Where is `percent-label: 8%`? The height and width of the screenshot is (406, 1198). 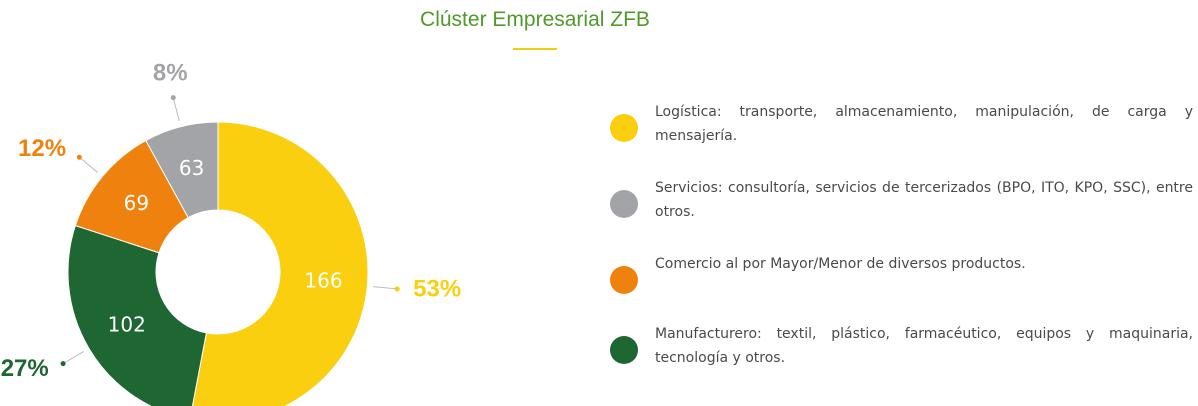 percent-label: 8% is located at coordinates (170, 72).